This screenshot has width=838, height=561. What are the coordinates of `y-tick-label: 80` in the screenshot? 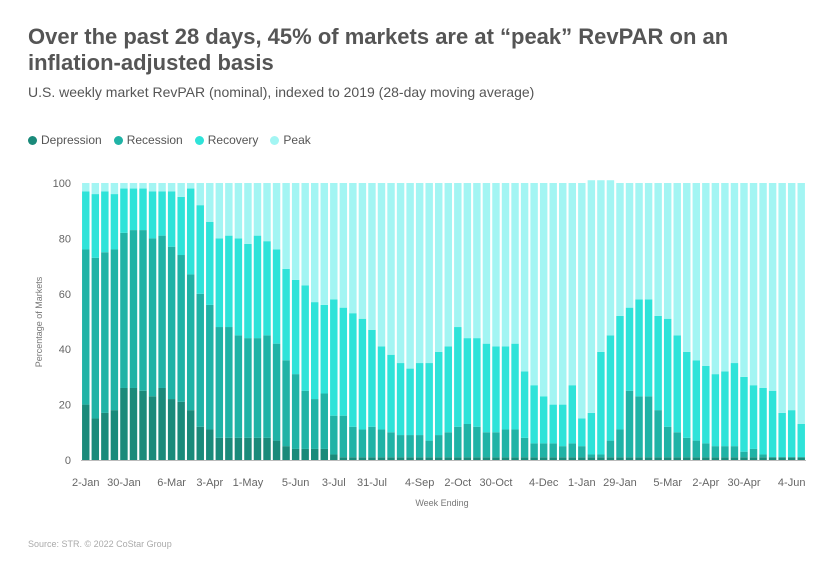 It's located at (65, 239).